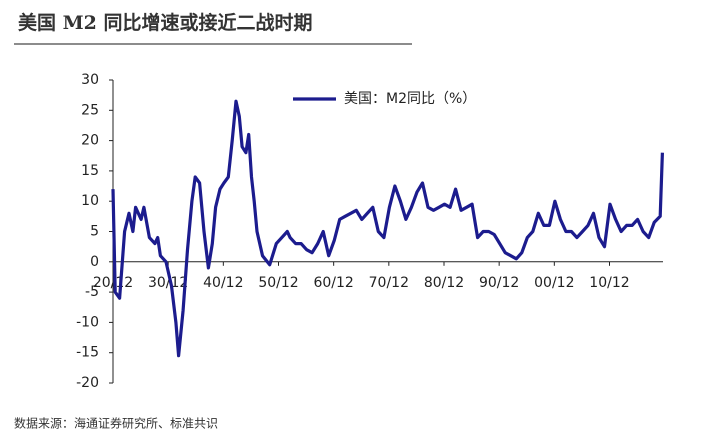  Describe the element at coordinates (168, 283) in the screenshot. I see `x-tick-label: 30/12` at that location.